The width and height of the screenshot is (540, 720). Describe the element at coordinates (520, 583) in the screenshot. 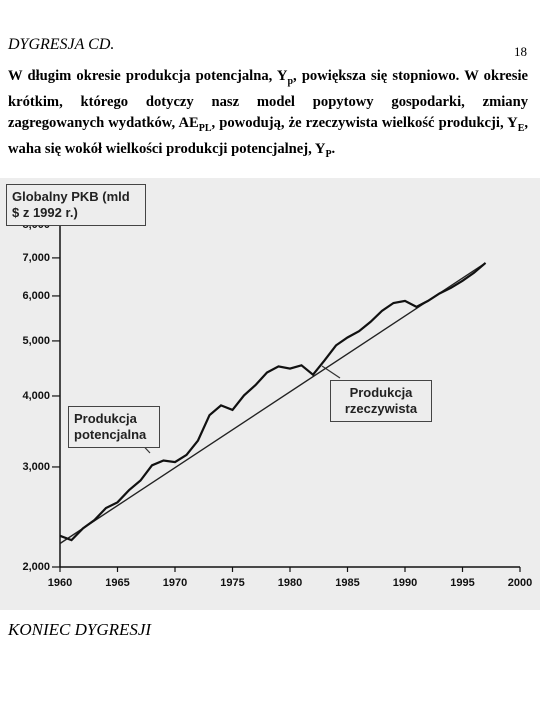

I see `x-tick-label: 2000` at that location.